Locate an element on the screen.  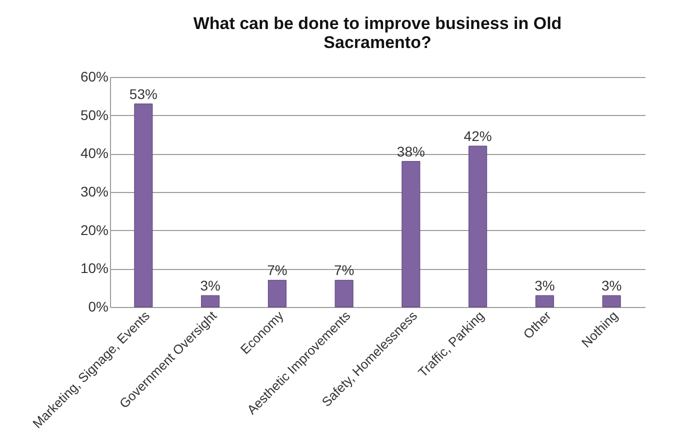
y-tick-label: 60% is located at coordinates (94, 76).